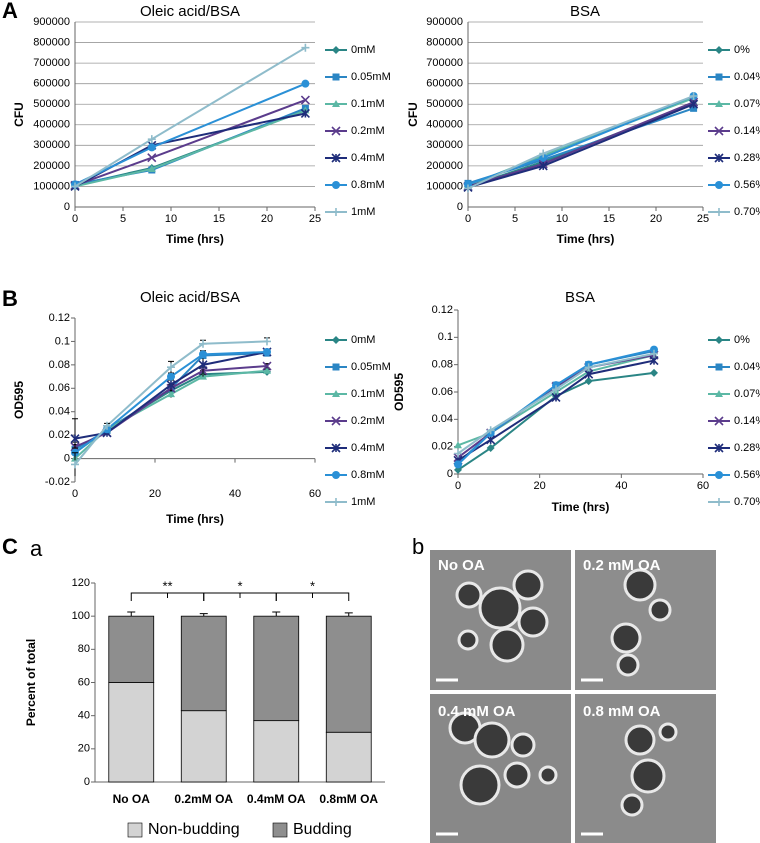 The height and width of the screenshot is (843, 760). I want to click on legend-label: 0.4mM, so click(368, 448).